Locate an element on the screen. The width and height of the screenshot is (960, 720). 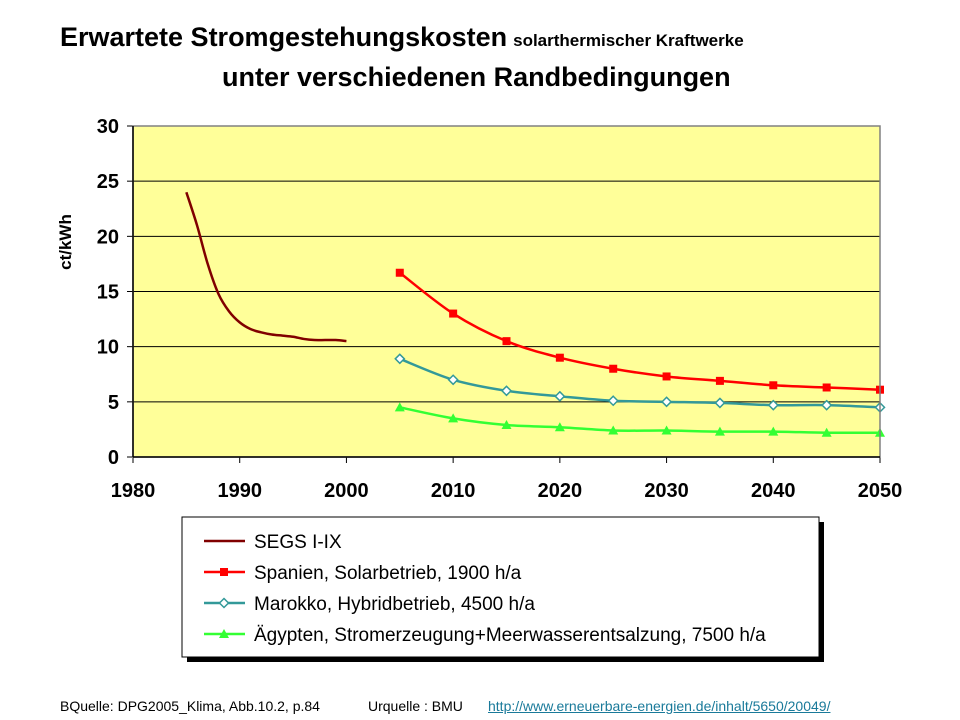
x-tick-label: 2030 is located at coordinates (666, 491).